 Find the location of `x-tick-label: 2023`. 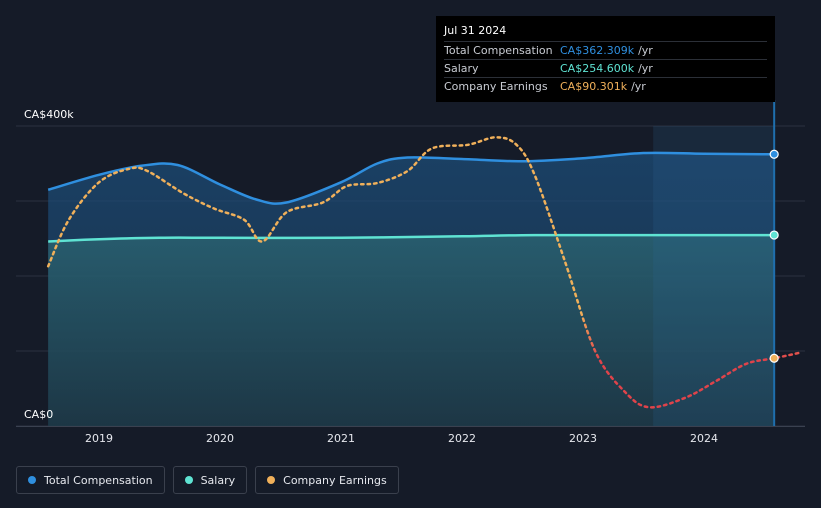

x-tick-label: 2023 is located at coordinates (583, 438).